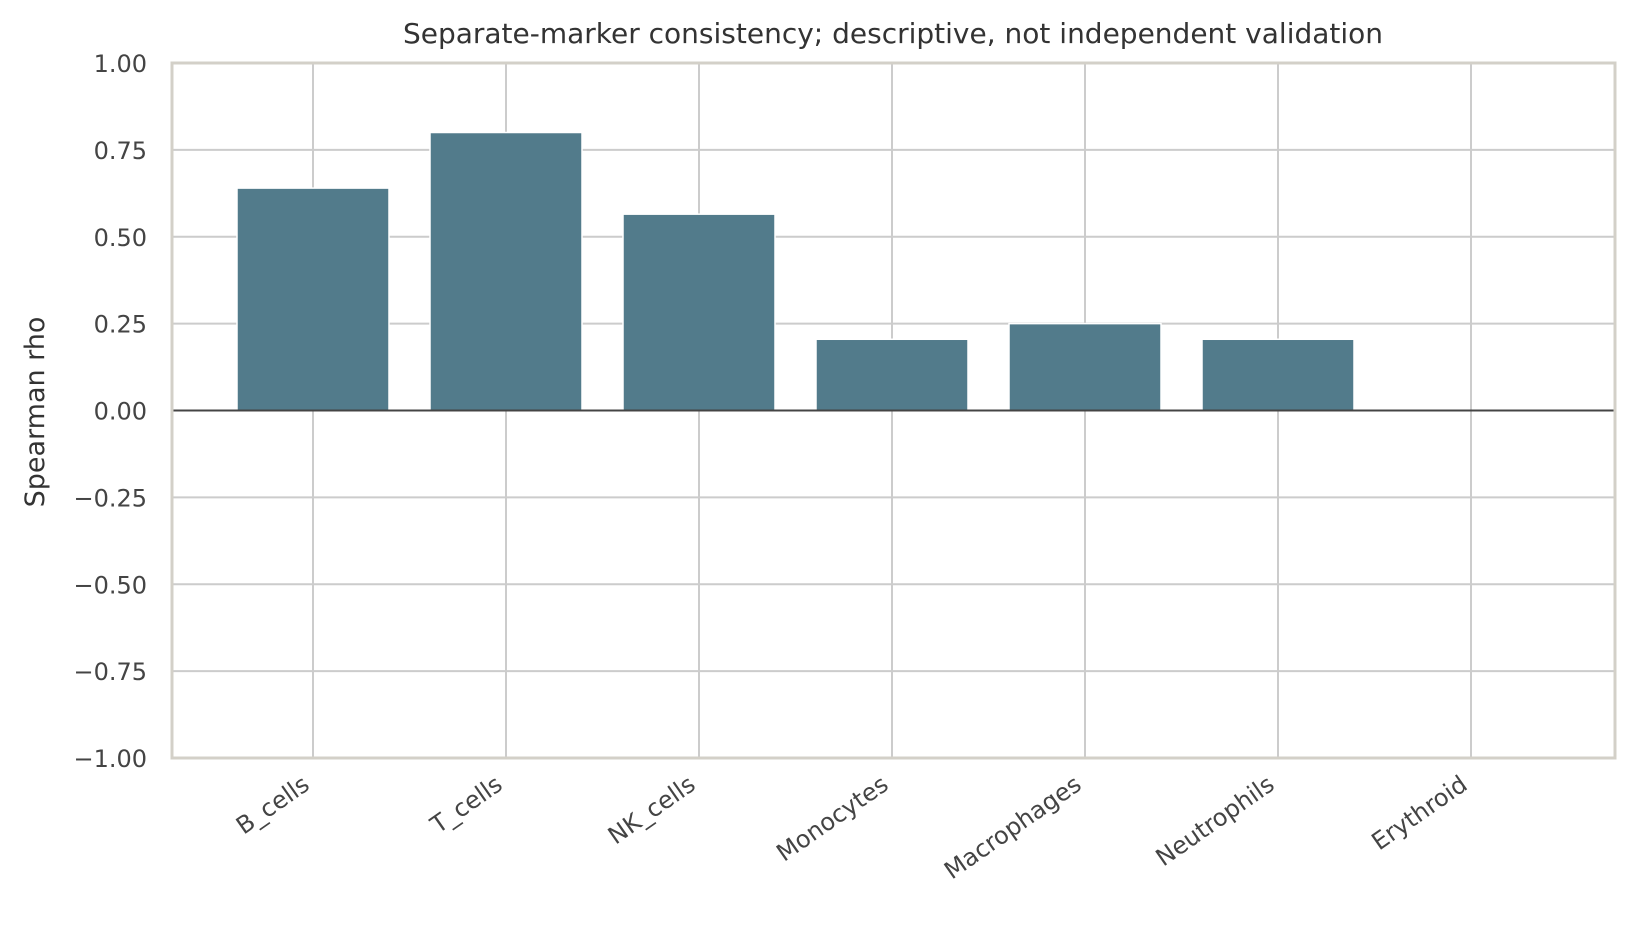  What do you see at coordinates (1012, 827) in the screenshot?
I see `x-tick-label: Macrophages` at bounding box center [1012, 827].